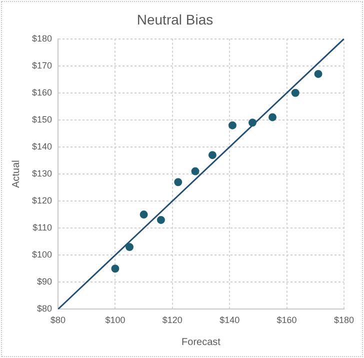 The image size is (364, 358). What do you see at coordinates (115, 320) in the screenshot?
I see `x-tick-label: $100` at bounding box center [115, 320].